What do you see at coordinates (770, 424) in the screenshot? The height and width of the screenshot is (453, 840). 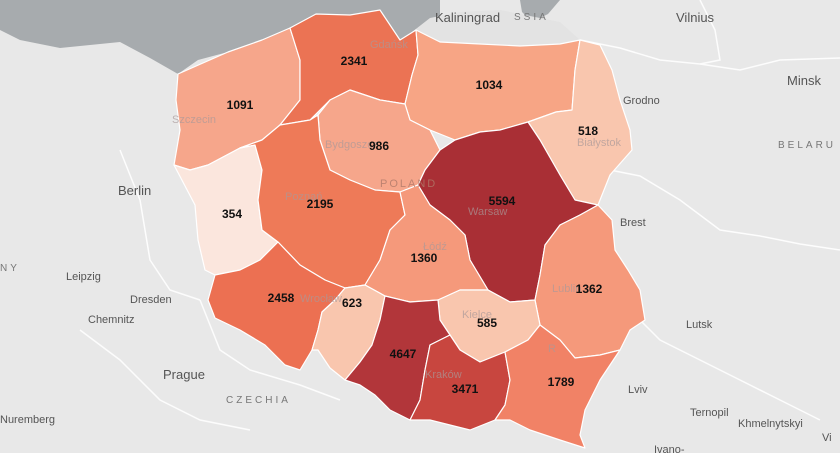 I see `label-khmelnytskyi: Khmelnytskyi` at bounding box center [770, 424].